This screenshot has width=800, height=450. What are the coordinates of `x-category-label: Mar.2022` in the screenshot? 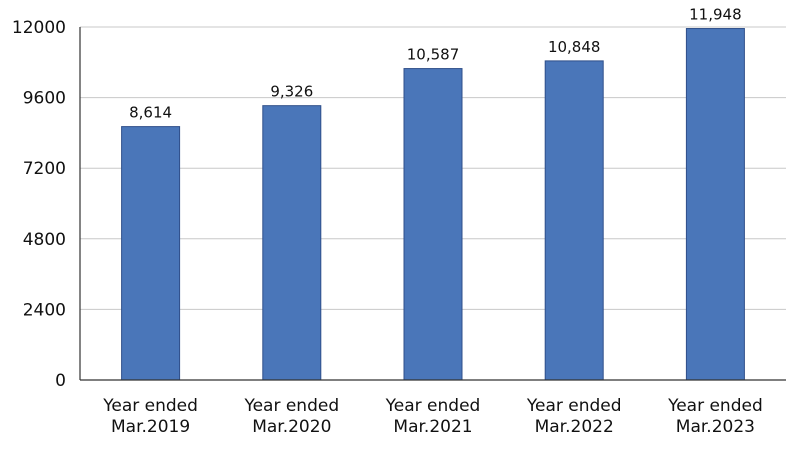 It's located at (574, 427).